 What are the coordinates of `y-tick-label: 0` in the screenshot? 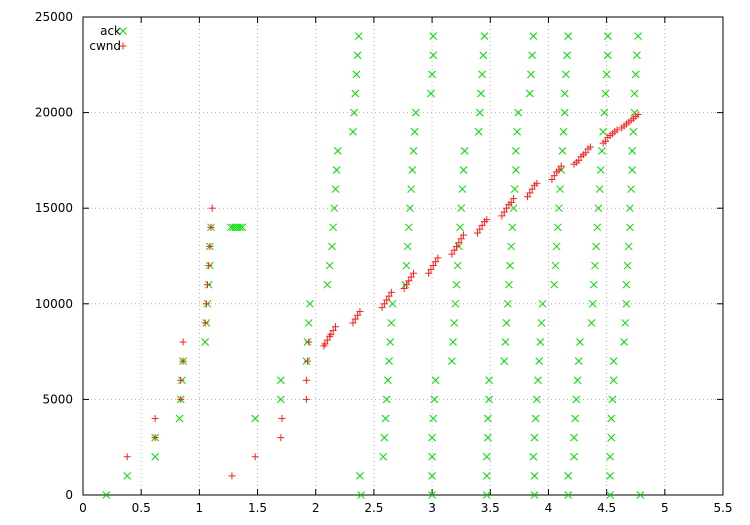 It's located at (69, 495).